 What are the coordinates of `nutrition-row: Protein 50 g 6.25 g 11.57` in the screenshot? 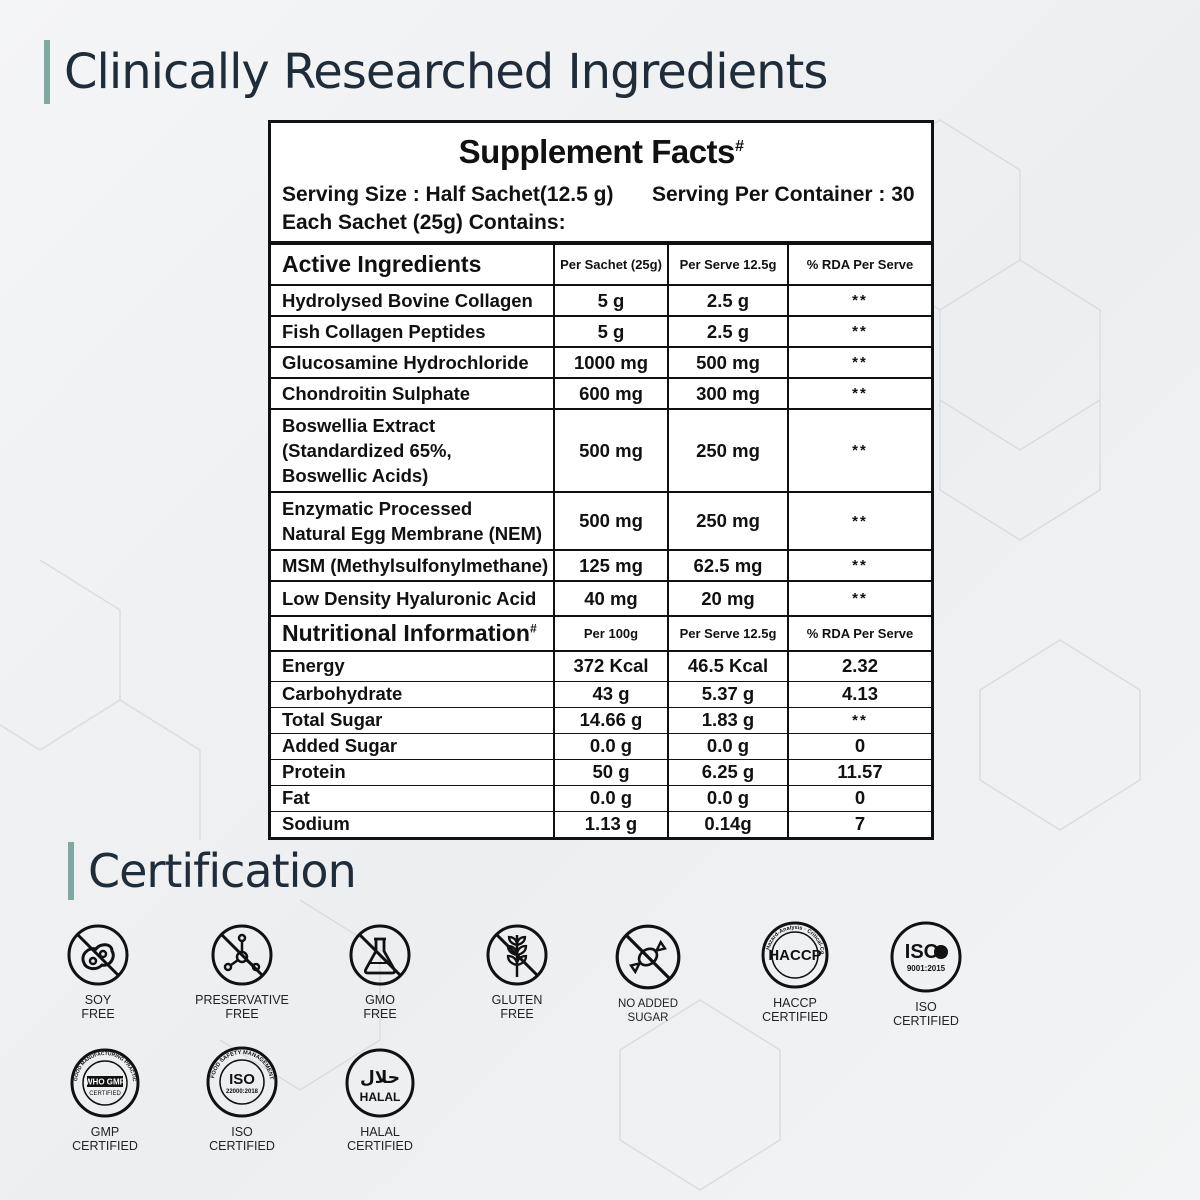 It's located at (601, 772).